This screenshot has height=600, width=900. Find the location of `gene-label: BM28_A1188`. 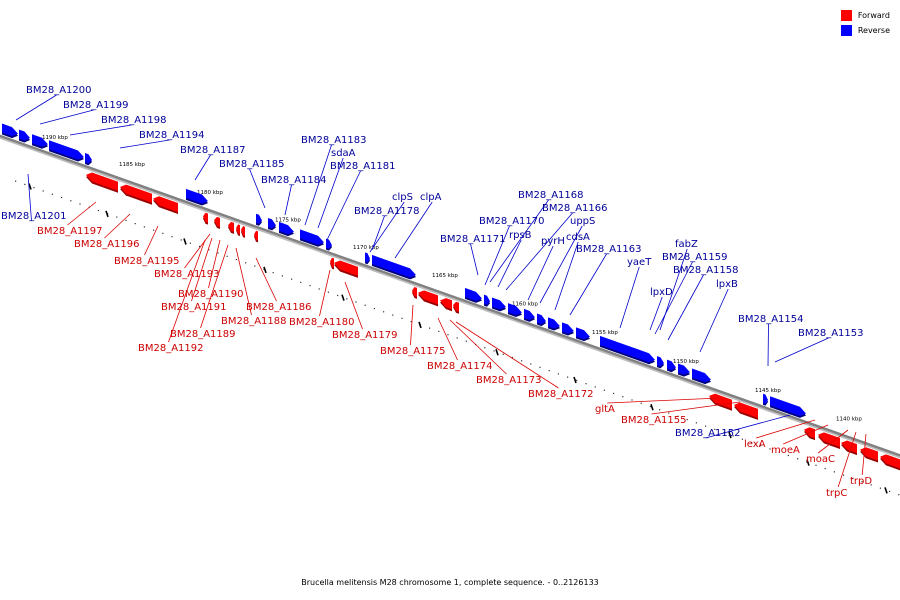

gene-label: BM28_A1188 is located at coordinates (254, 321).